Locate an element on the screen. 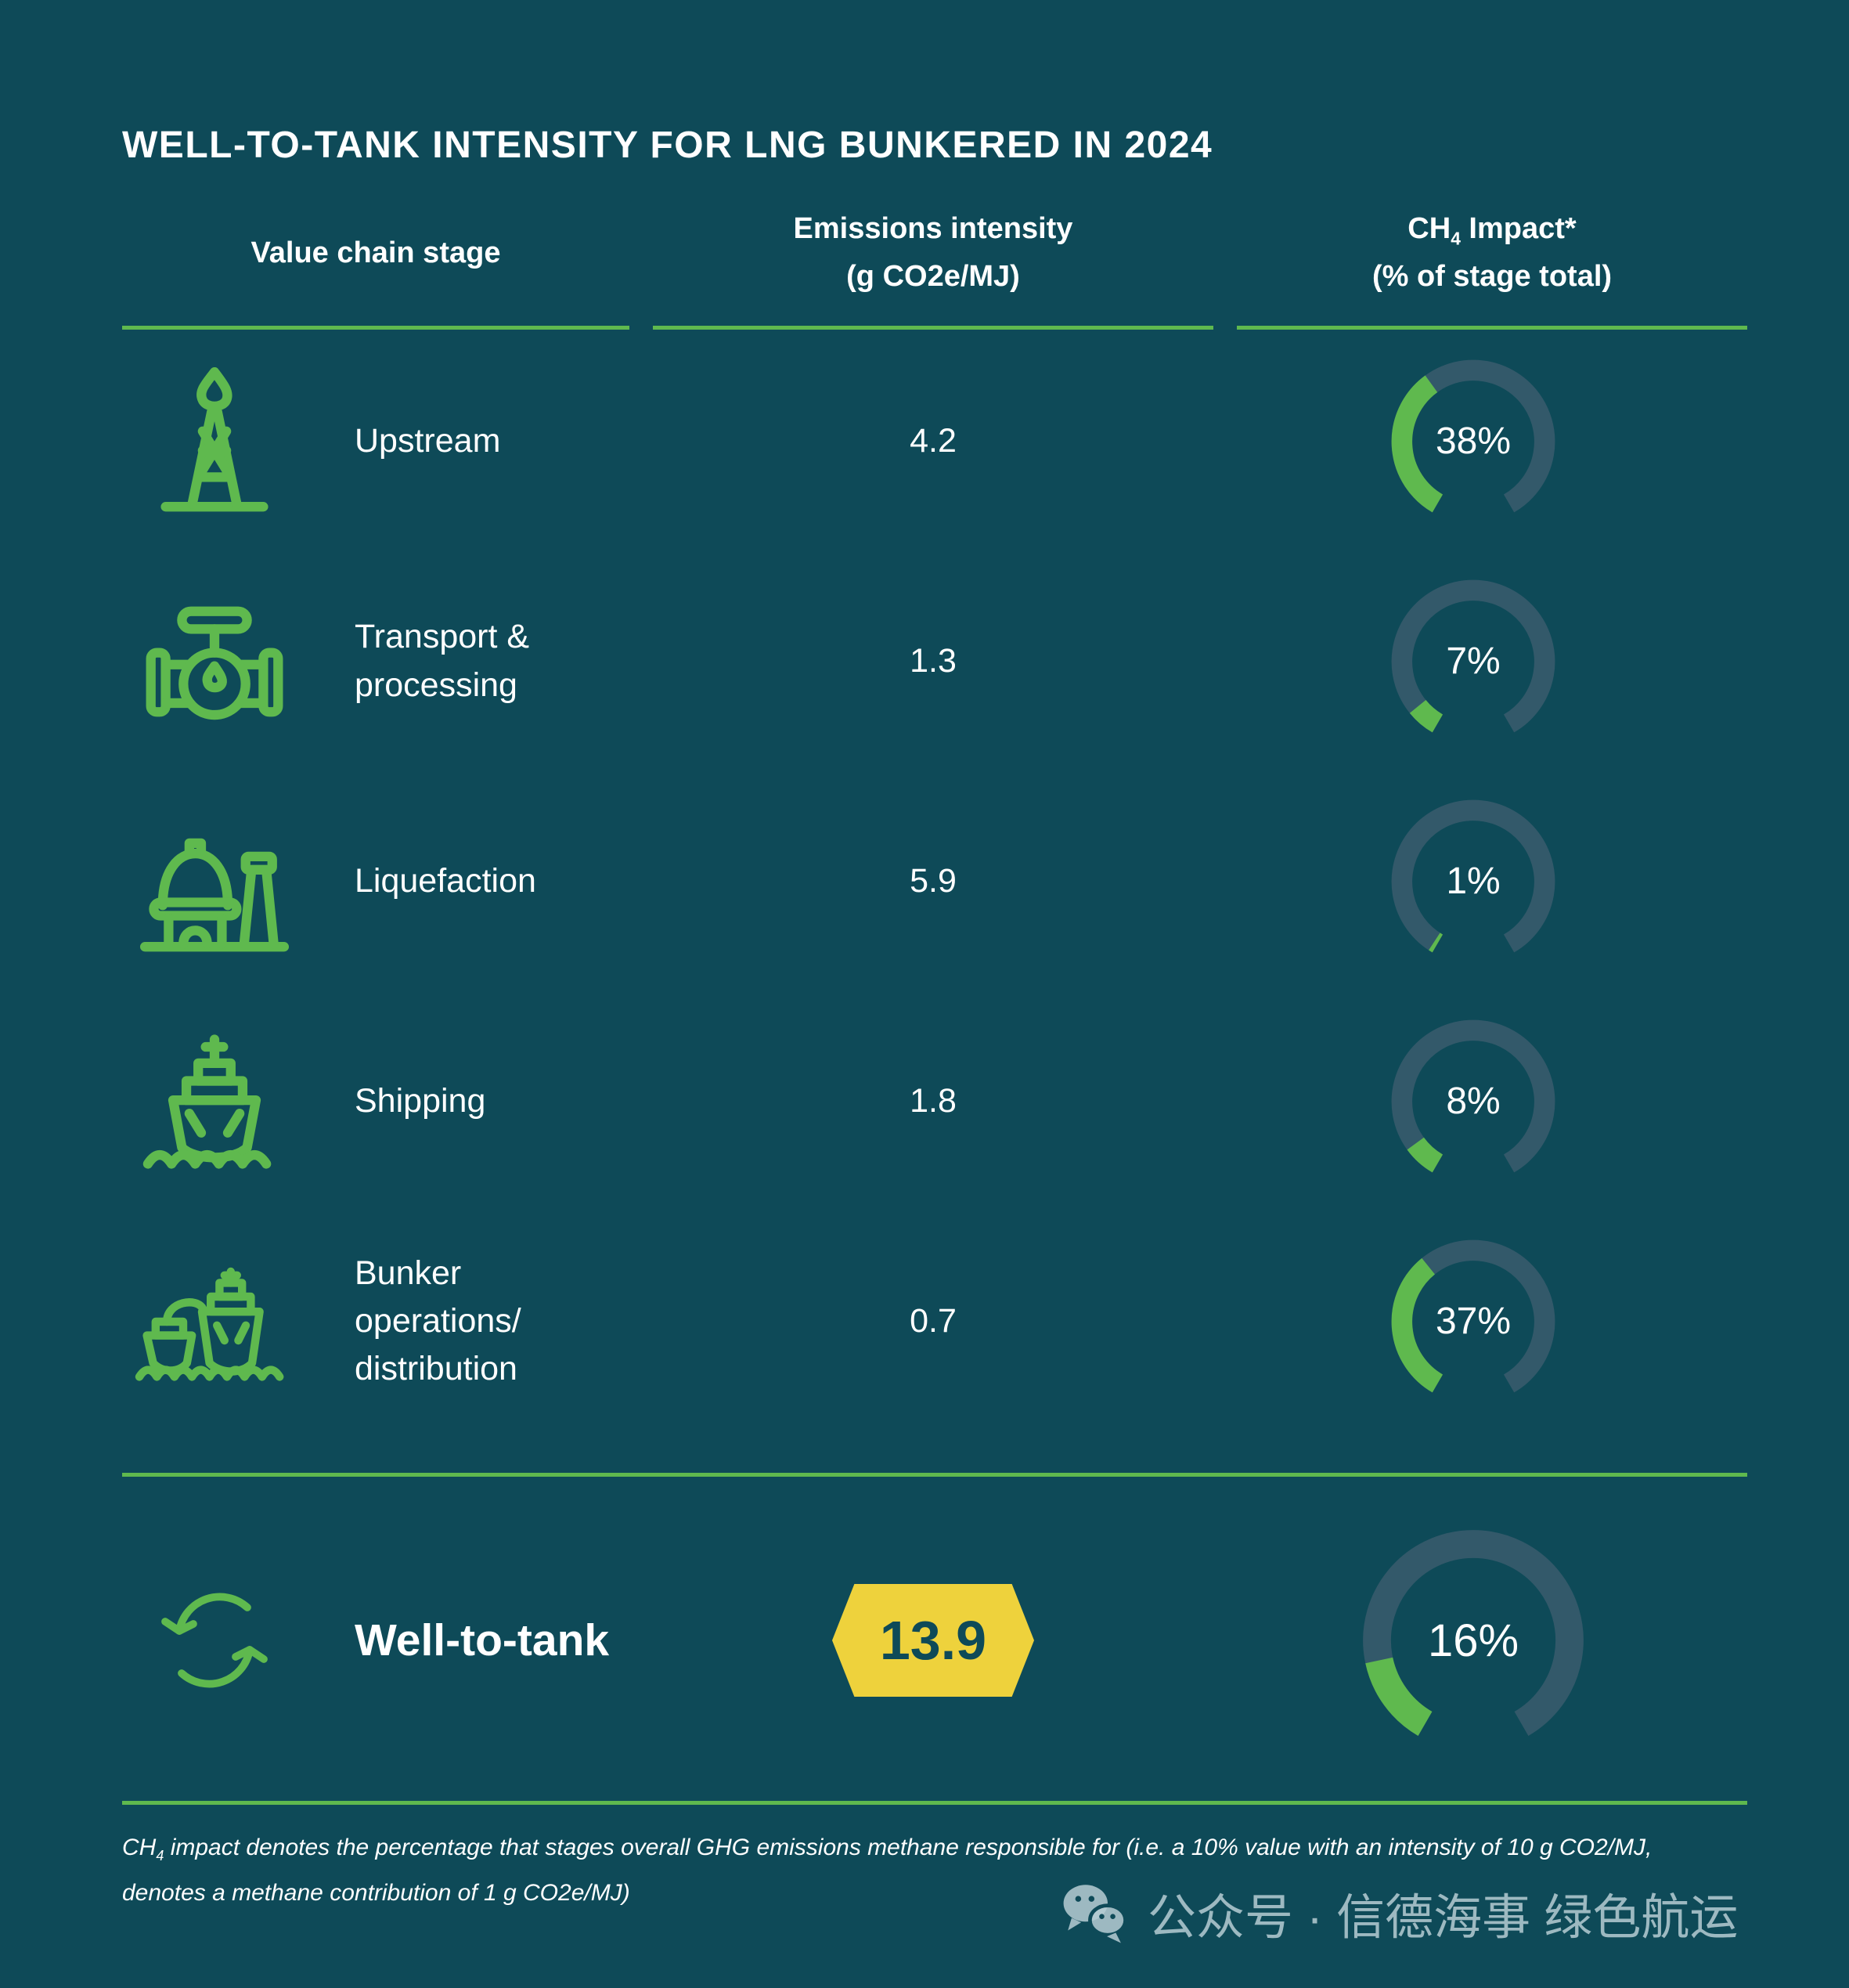  table-row-upstream: Upstream 4.2 38% is located at coordinates (934, 441).